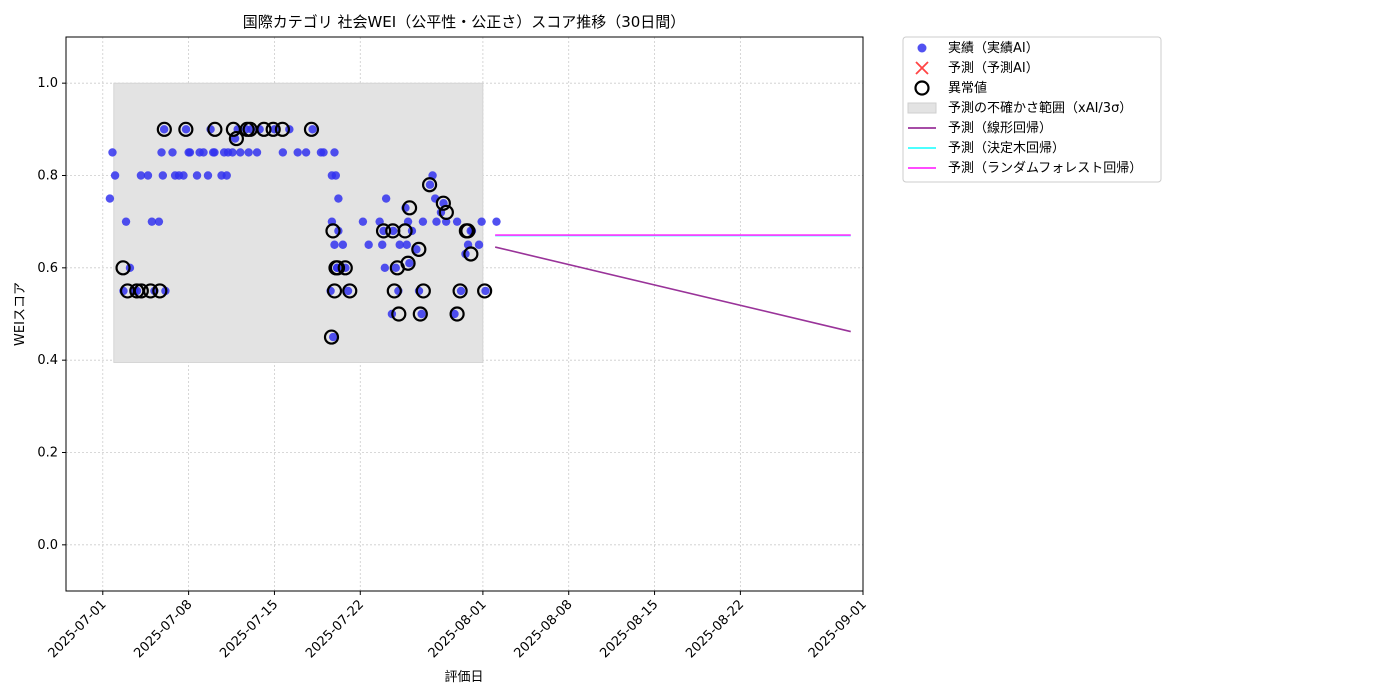  What do you see at coordinates (20, 314) in the screenshot?
I see `y-axis-label: WEIスコア` at bounding box center [20, 314].